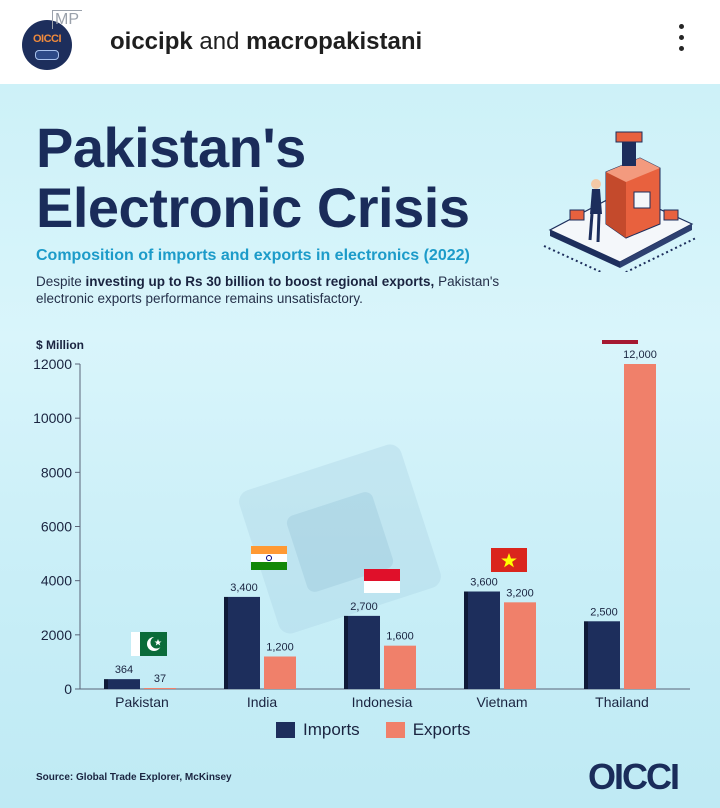 The image size is (720, 808). What do you see at coordinates (142, 702) in the screenshot?
I see `x-category-label: Pakistan` at bounding box center [142, 702].